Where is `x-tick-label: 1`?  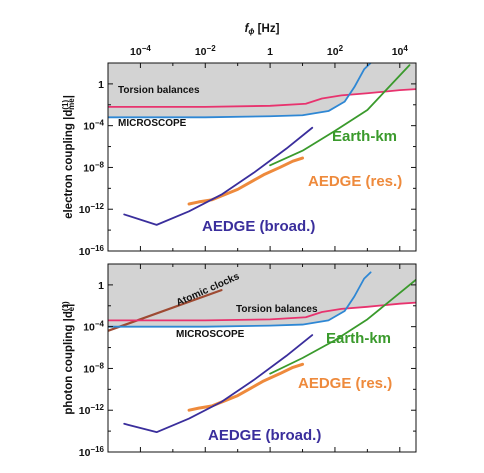
x-tick-label: 1 is located at coordinates (270, 52).